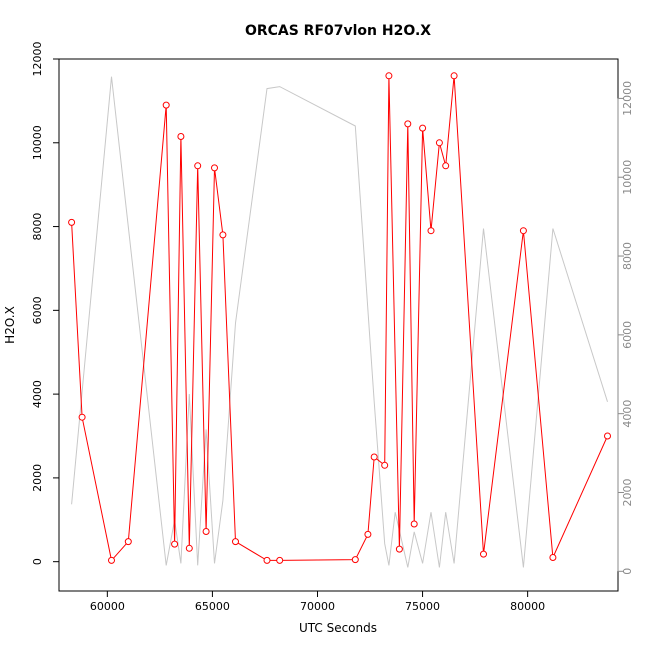  What do you see at coordinates (37, 478) in the screenshot?
I see `y-tick-label: 2000` at bounding box center [37, 478].